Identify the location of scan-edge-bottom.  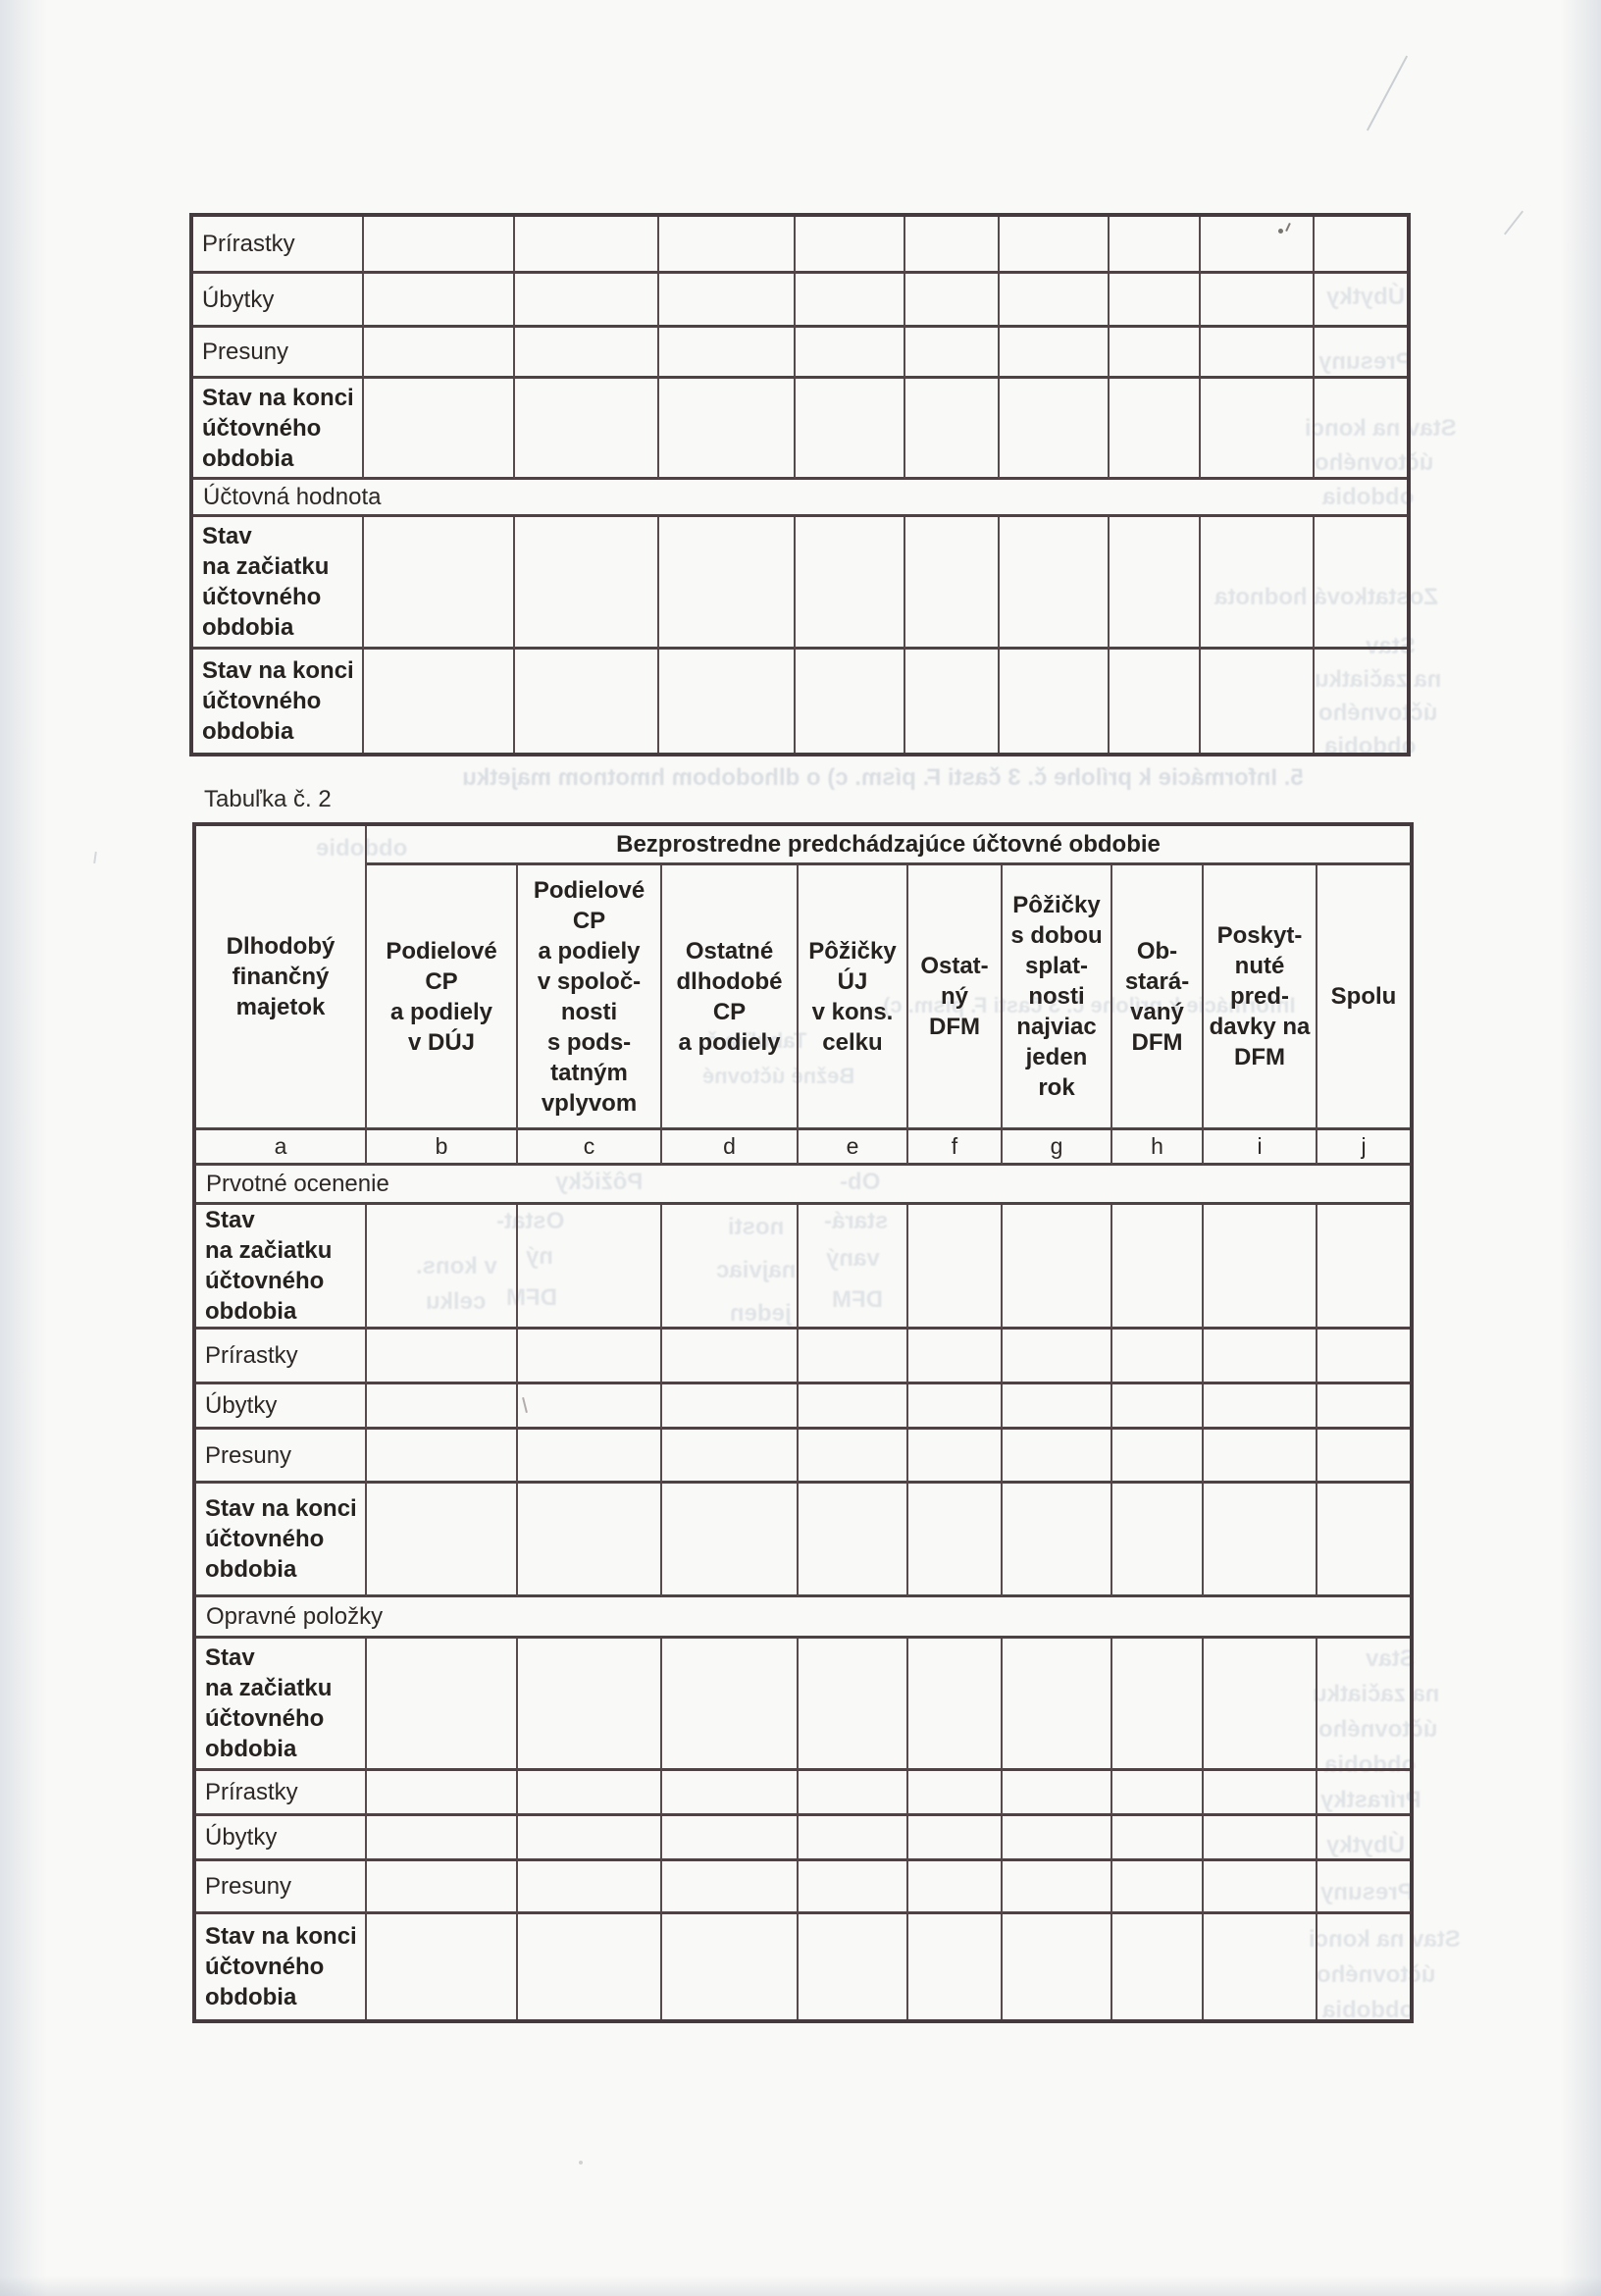
(800, 2286).